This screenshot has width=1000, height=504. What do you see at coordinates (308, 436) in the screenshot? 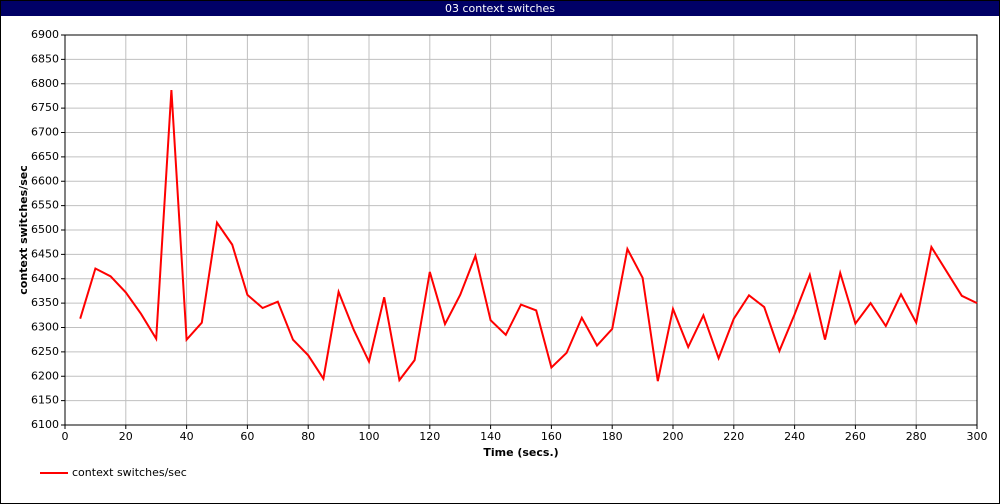
I see `x-tick-label: 80` at bounding box center [308, 436].